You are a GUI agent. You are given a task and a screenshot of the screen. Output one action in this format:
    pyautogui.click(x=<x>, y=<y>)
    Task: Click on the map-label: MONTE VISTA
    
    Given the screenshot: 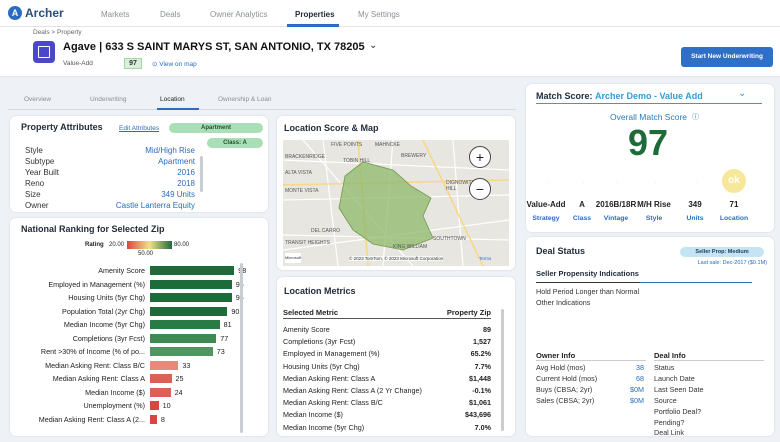 What is the action you would take?
    pyautogui.click(x=302, y=191)
    